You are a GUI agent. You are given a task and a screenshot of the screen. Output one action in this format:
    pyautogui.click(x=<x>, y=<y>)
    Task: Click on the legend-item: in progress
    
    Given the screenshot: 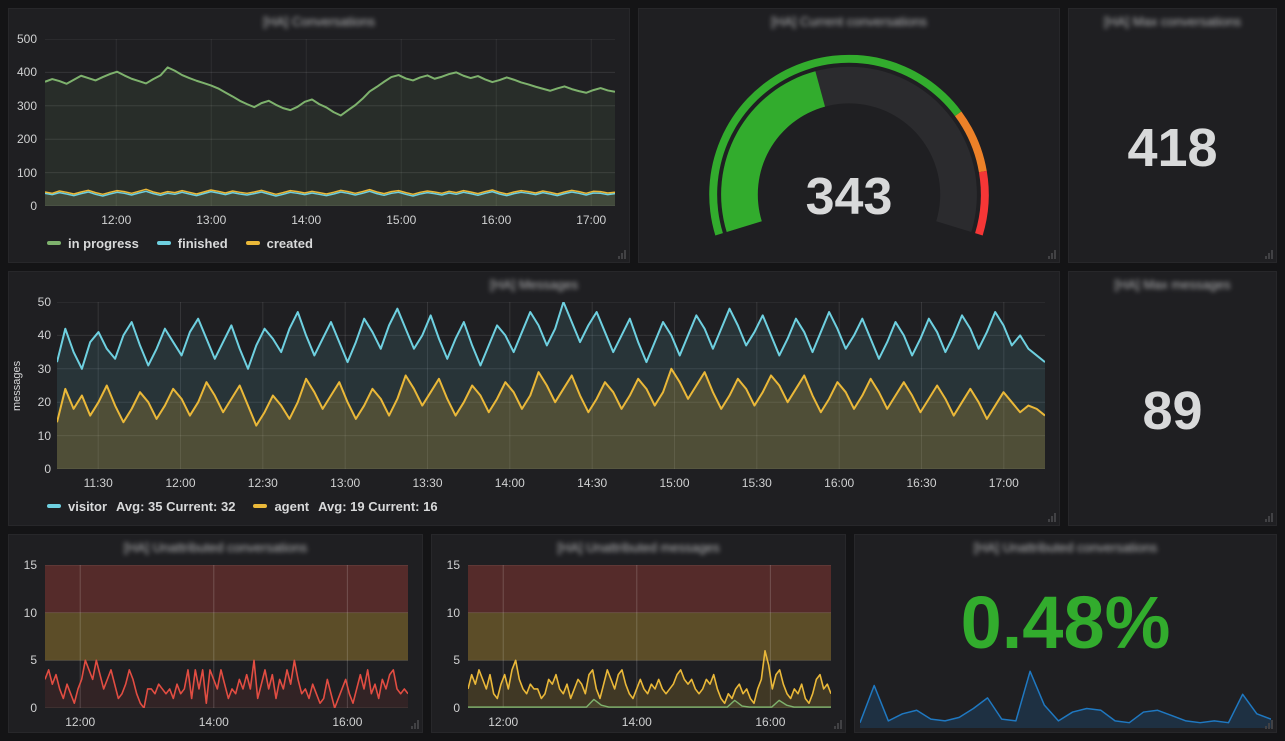 What is the action you would take?
    pyautogui.click(x=93, y=243)
    